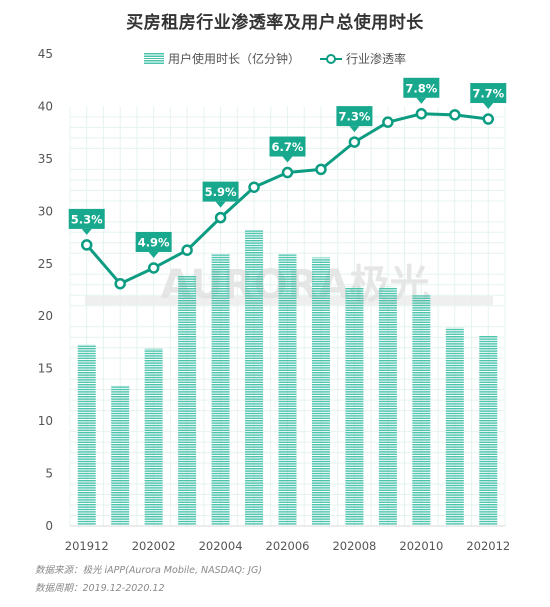 The height and width of the screenshot is (607, 550). What do you see at coordinates (288, 546) in the screenshot?
I see `x-tick-label: 202006` at bounding box center [288, 546].